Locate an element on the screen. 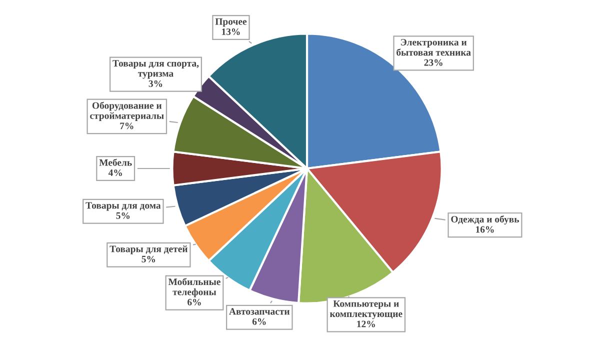 This screenshot has height=337, width=614. slice-label: Товары для спорта, туризма is located at coordinates (155, 69).